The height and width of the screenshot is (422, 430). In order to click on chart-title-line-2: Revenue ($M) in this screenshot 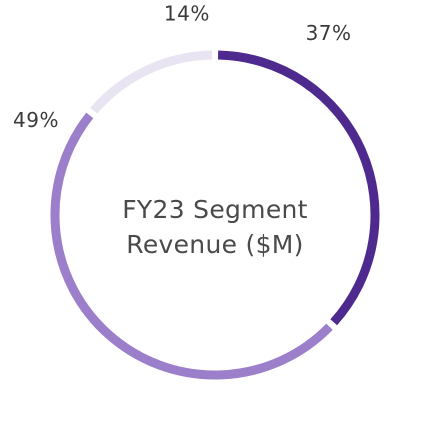, I will do `click(215, 244)`.